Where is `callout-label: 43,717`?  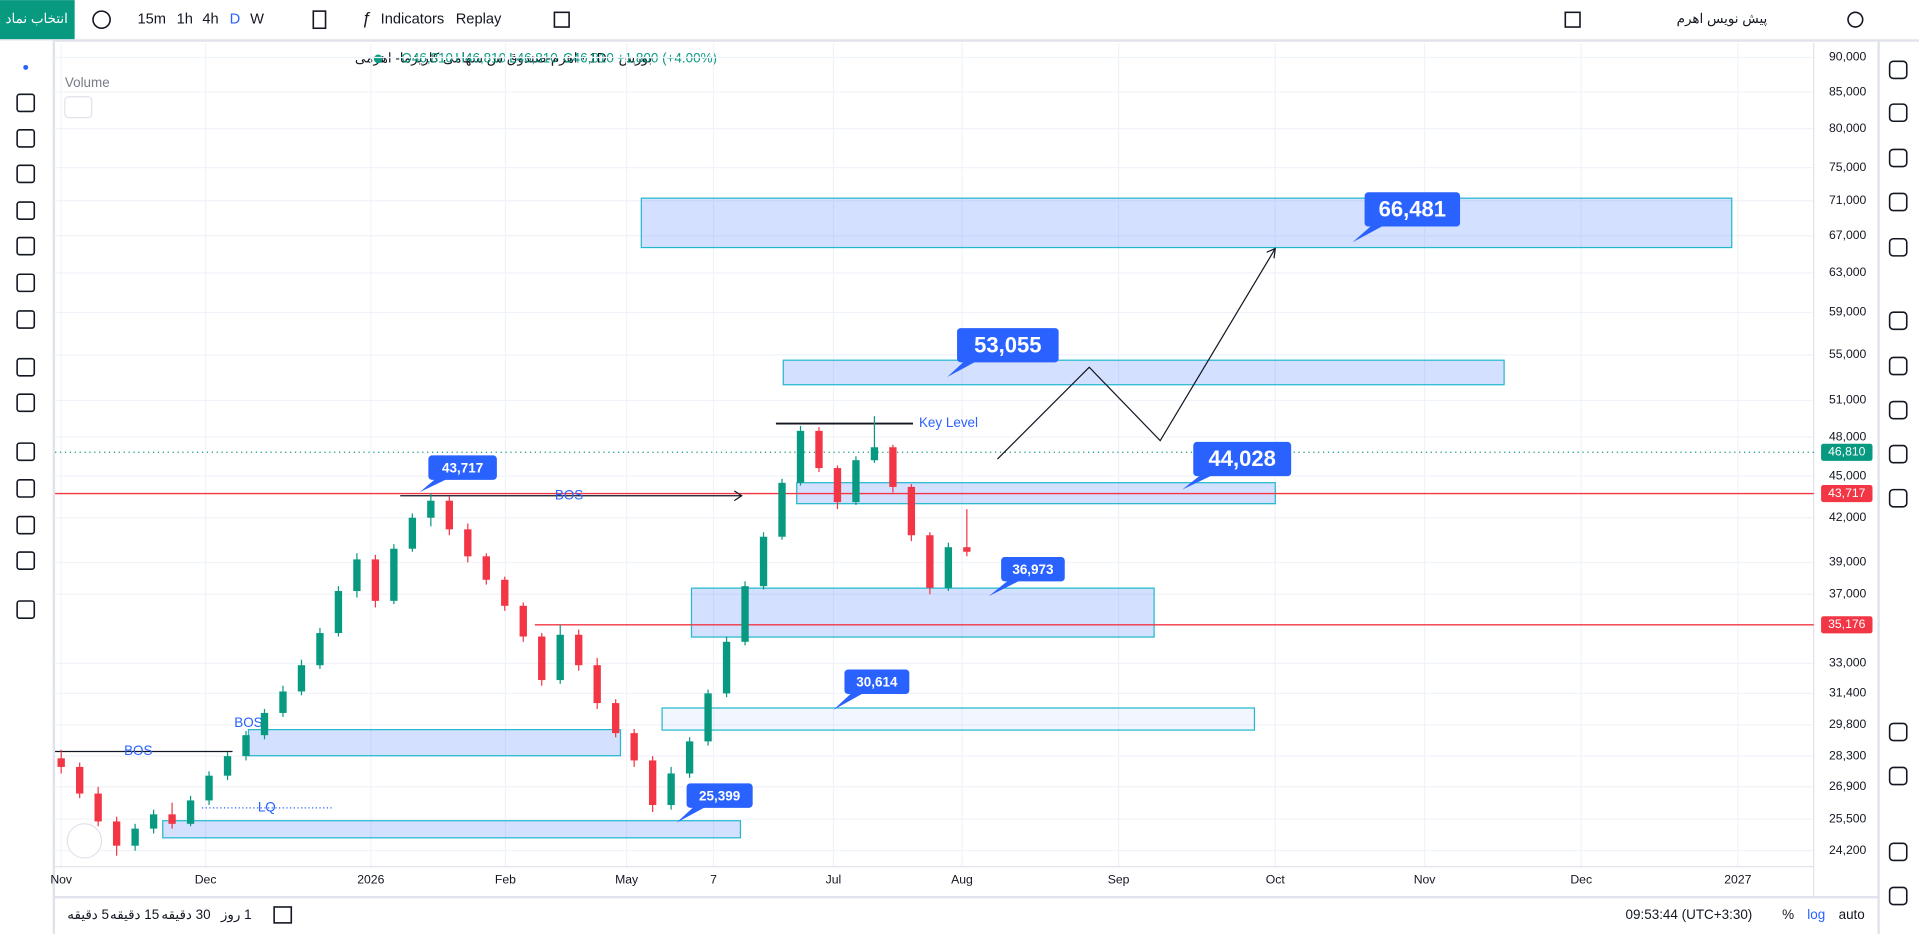 callout-label: 43,717 is located at coordinates (462, 467).